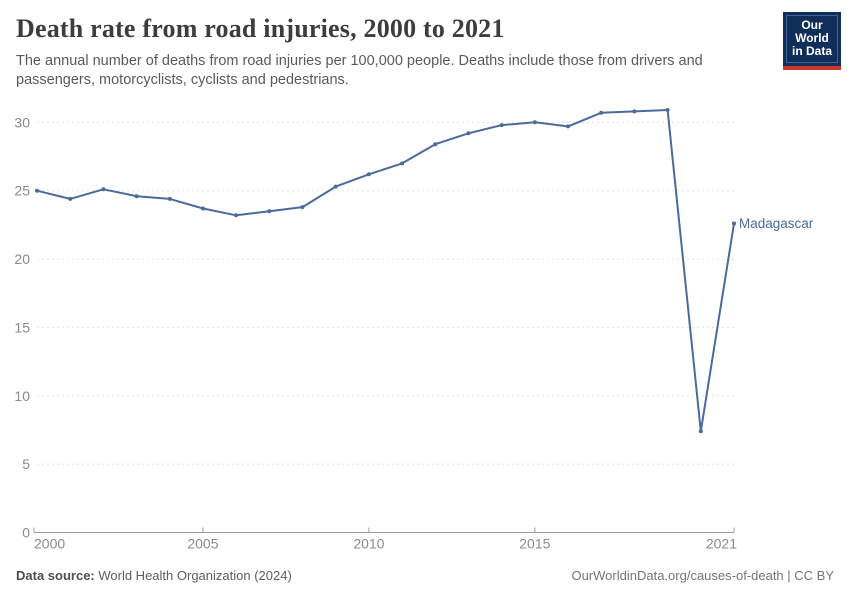 This screenshot has height=600, width=850. Describe the element at coordinates (26, 533) in the screenshot. I see `y-tick-label-0: 0` at that location.